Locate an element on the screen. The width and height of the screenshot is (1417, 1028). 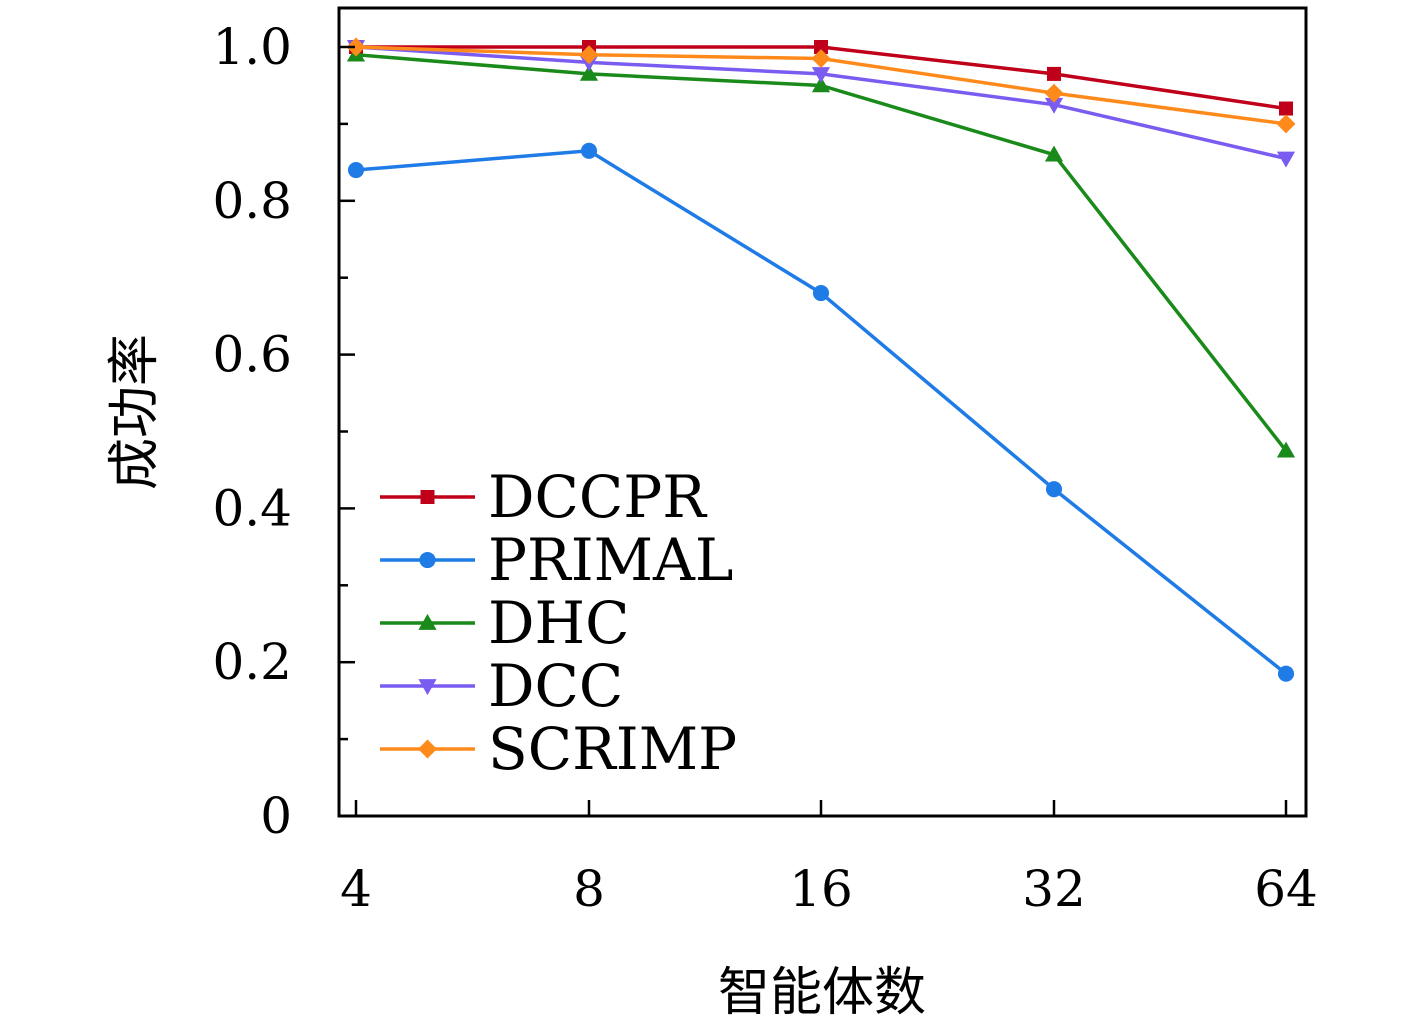
legend-marker-dcc is located at coordinates (427, 687).